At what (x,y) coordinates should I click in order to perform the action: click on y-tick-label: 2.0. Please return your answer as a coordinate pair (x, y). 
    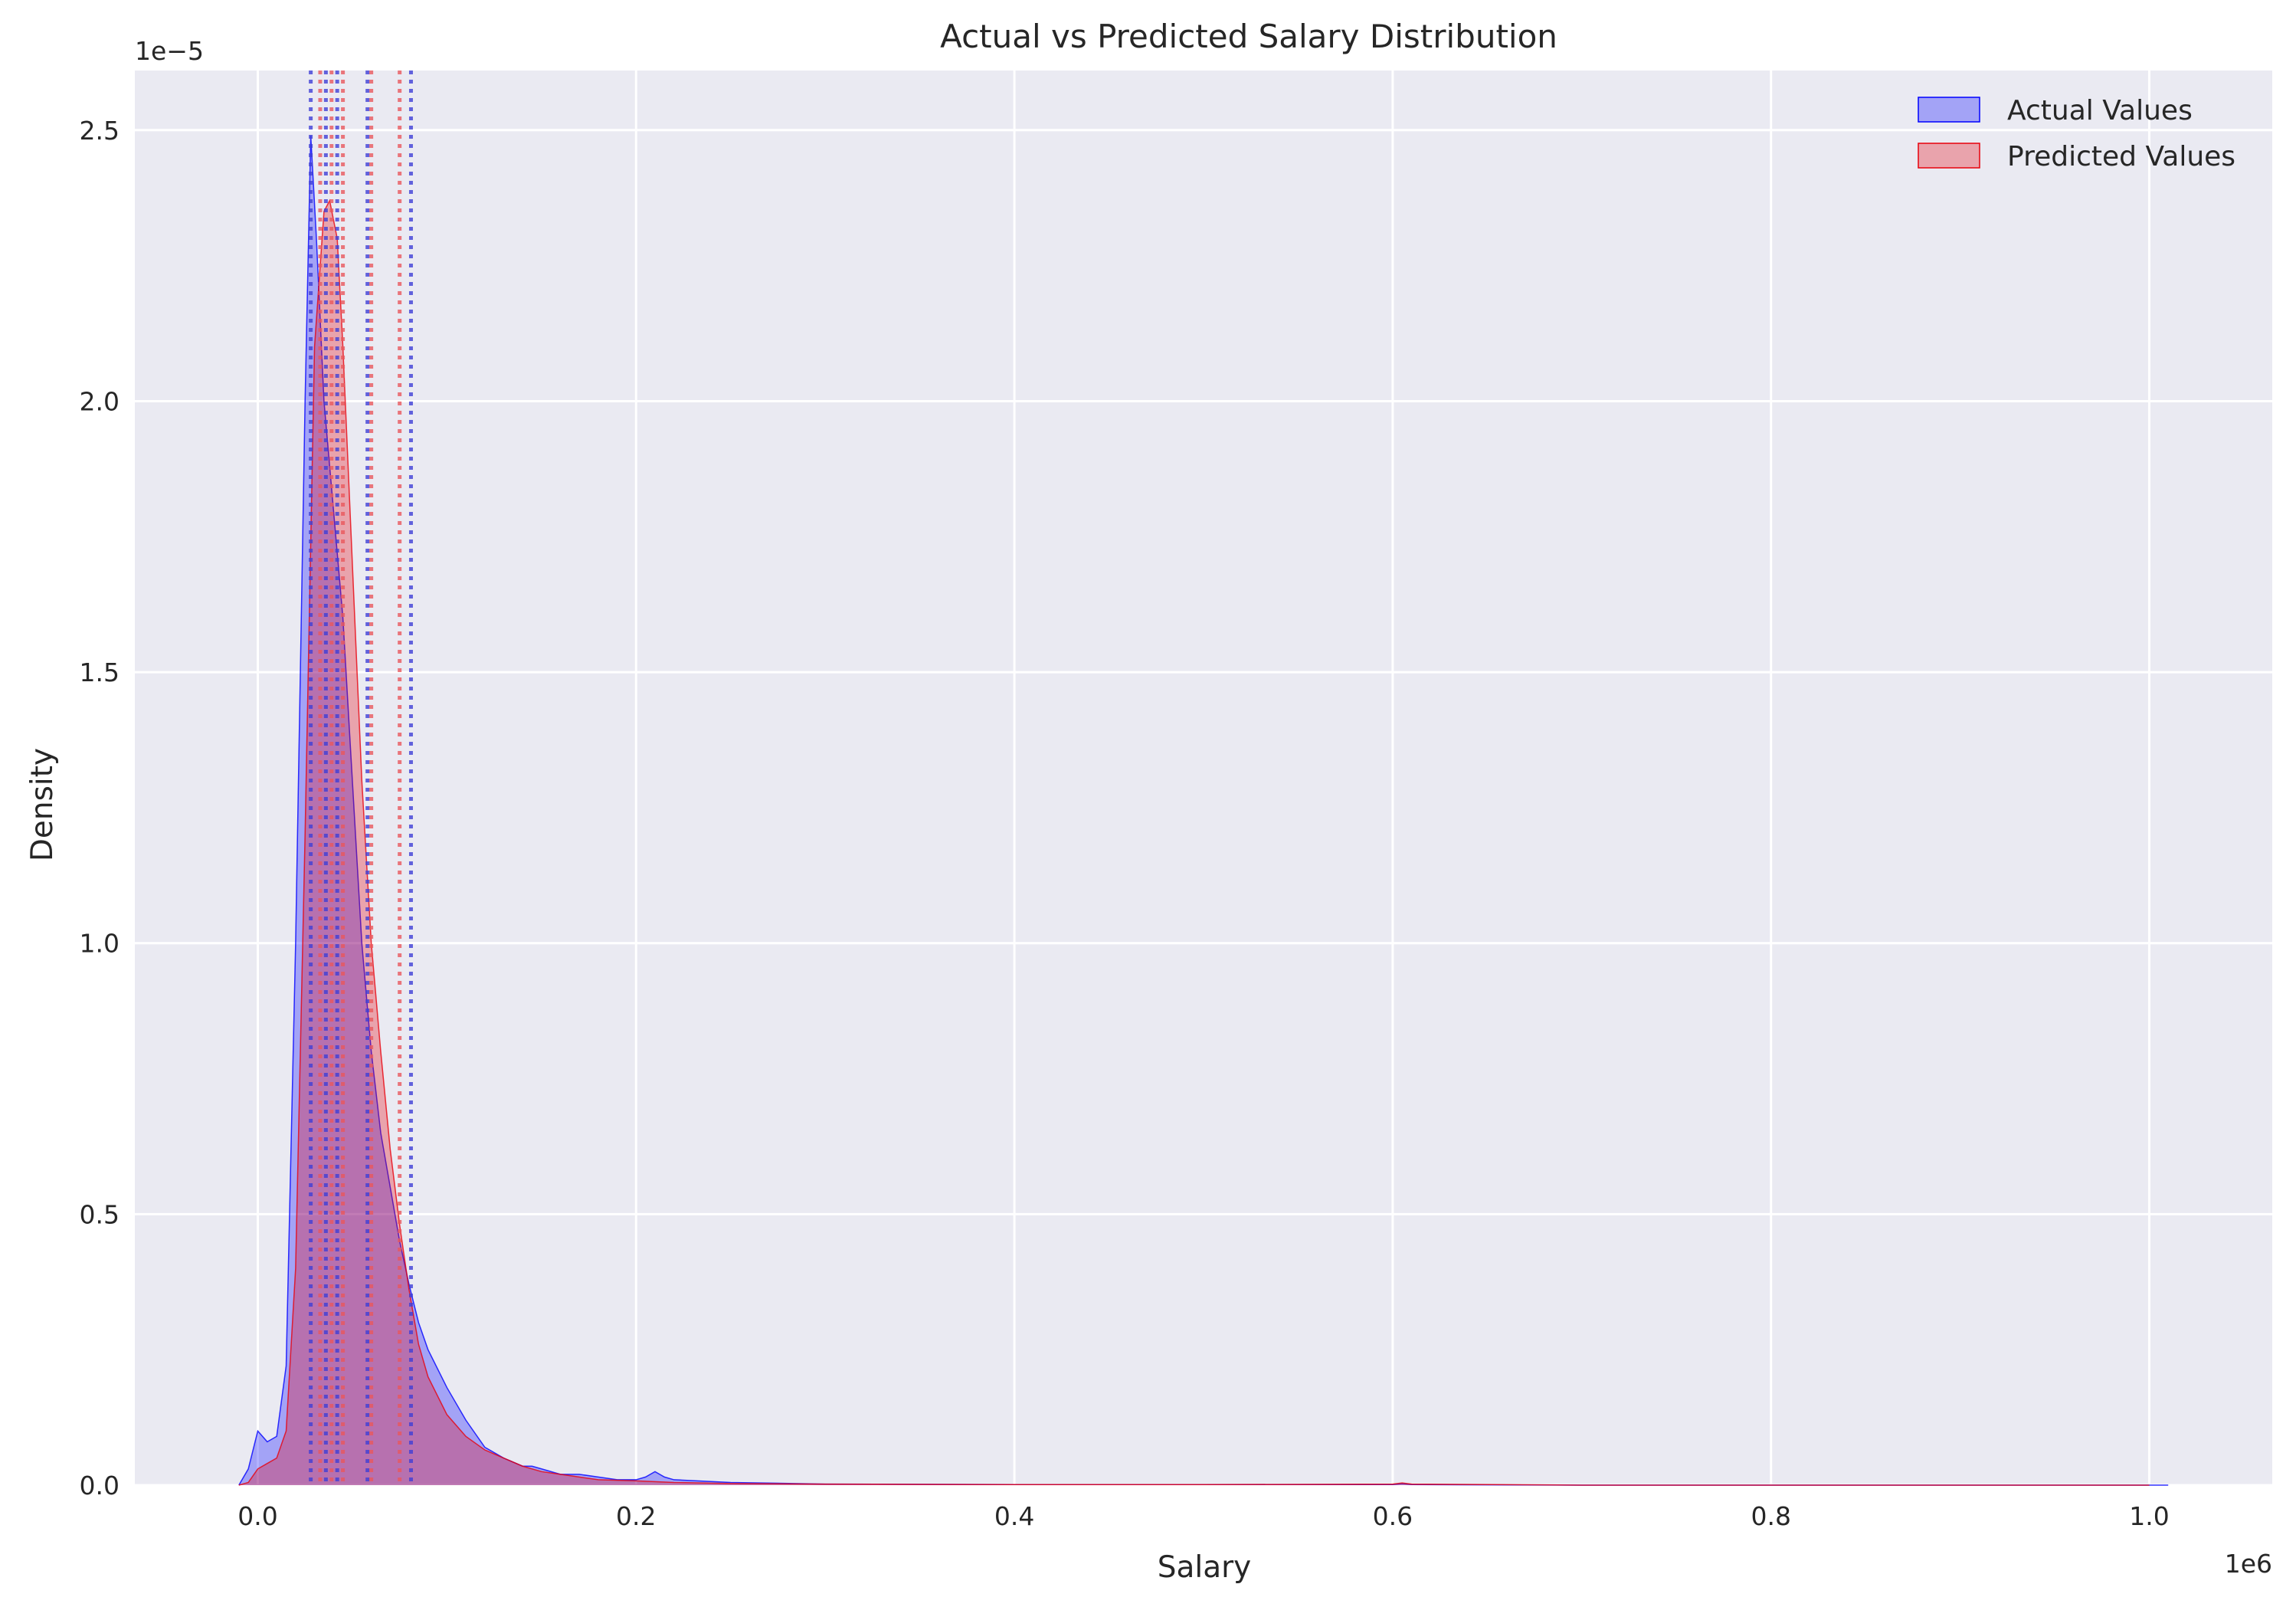
    Looking at the image, I should click on (100, 401).